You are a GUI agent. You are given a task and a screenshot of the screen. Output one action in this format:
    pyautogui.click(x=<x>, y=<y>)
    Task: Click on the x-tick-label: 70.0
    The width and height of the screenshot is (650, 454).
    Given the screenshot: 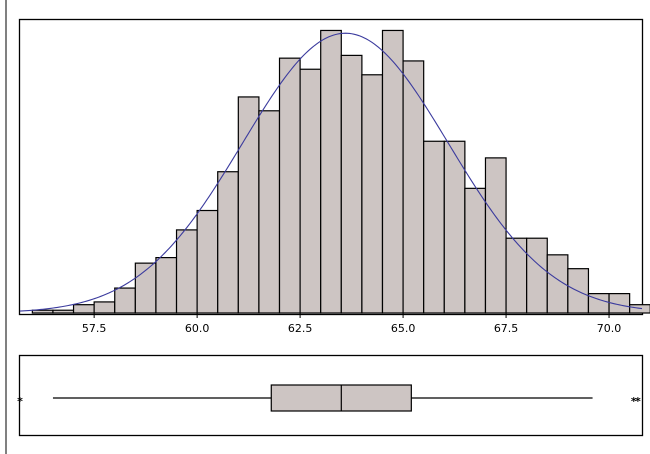 What is the action you would take?
    pyautogui.click(x=609, y=328)
    